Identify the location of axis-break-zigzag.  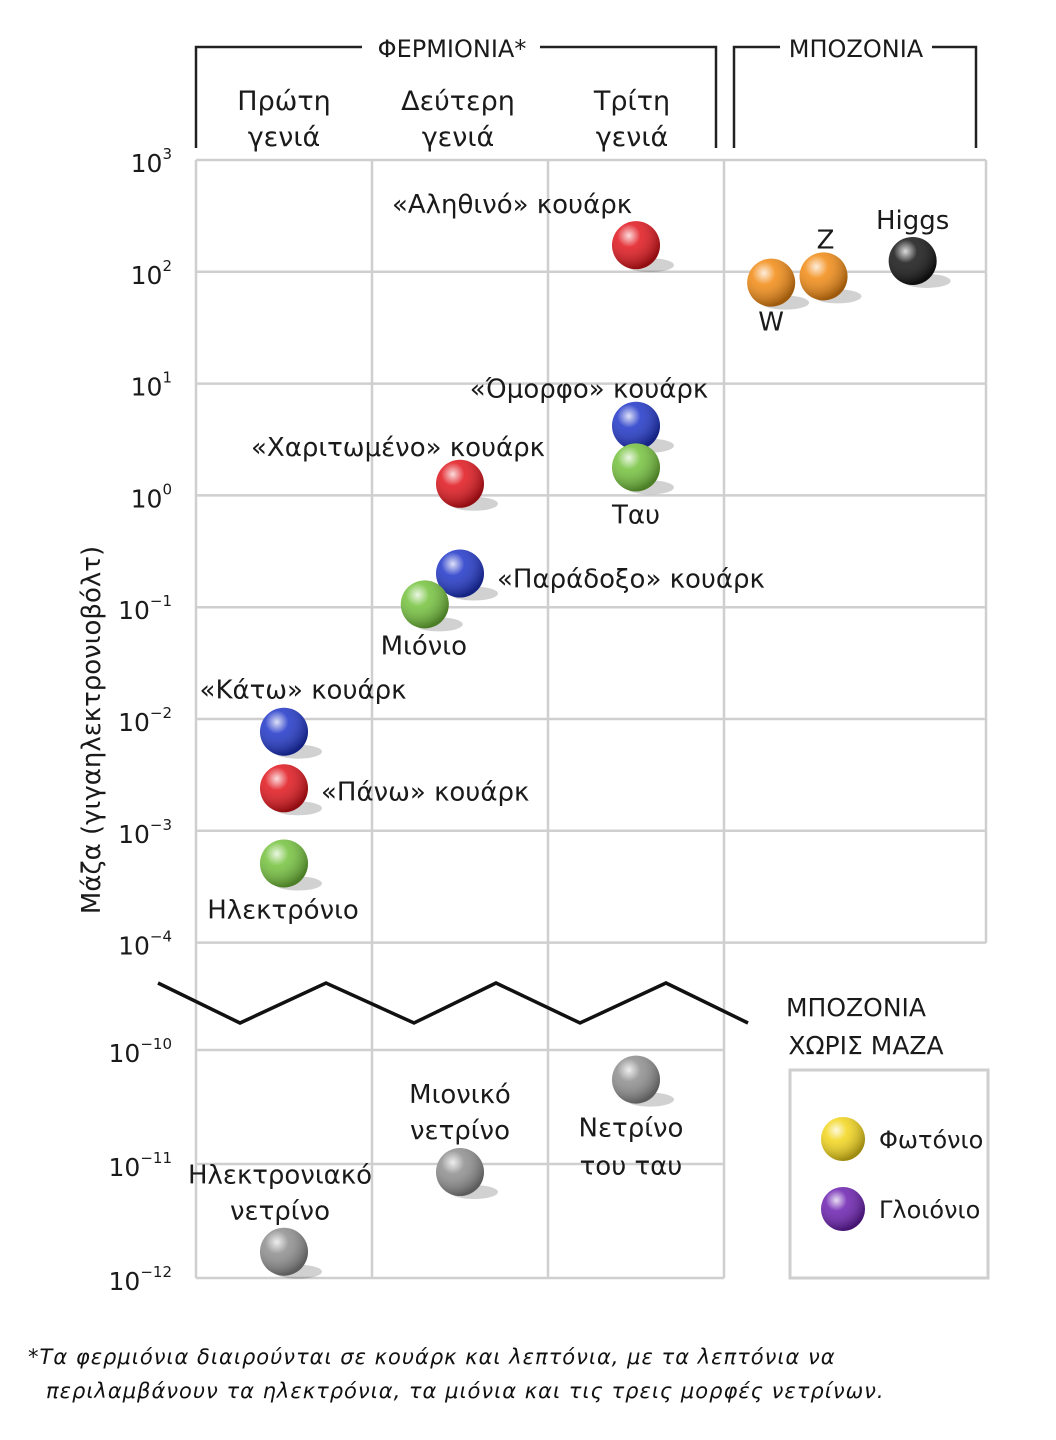
(453, 1003).